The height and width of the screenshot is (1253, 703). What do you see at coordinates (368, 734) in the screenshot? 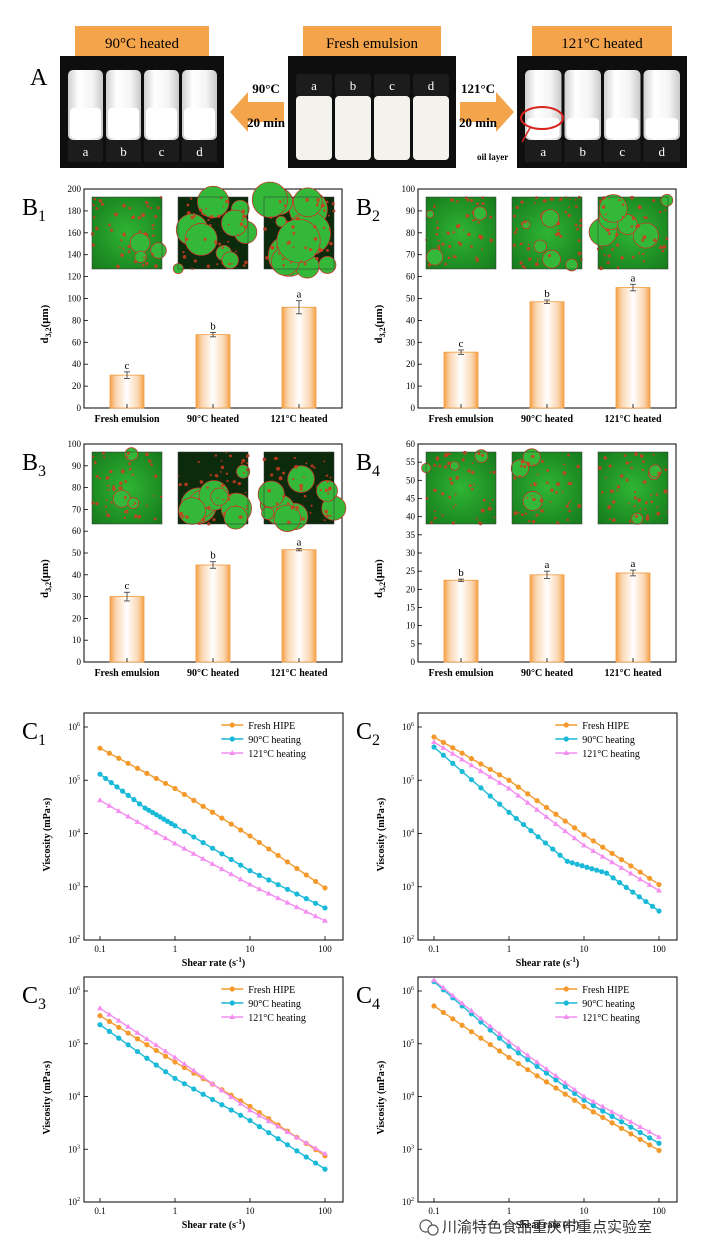
I see `panel-letter: C2` at bounding box center [368, 734].